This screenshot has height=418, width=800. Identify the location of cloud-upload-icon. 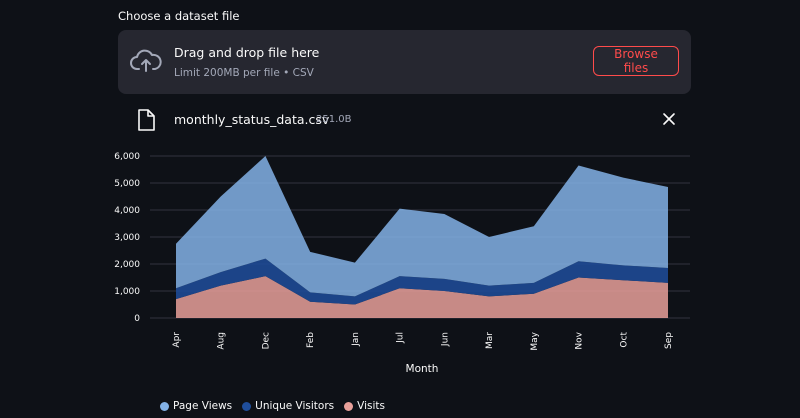
(146, 61).